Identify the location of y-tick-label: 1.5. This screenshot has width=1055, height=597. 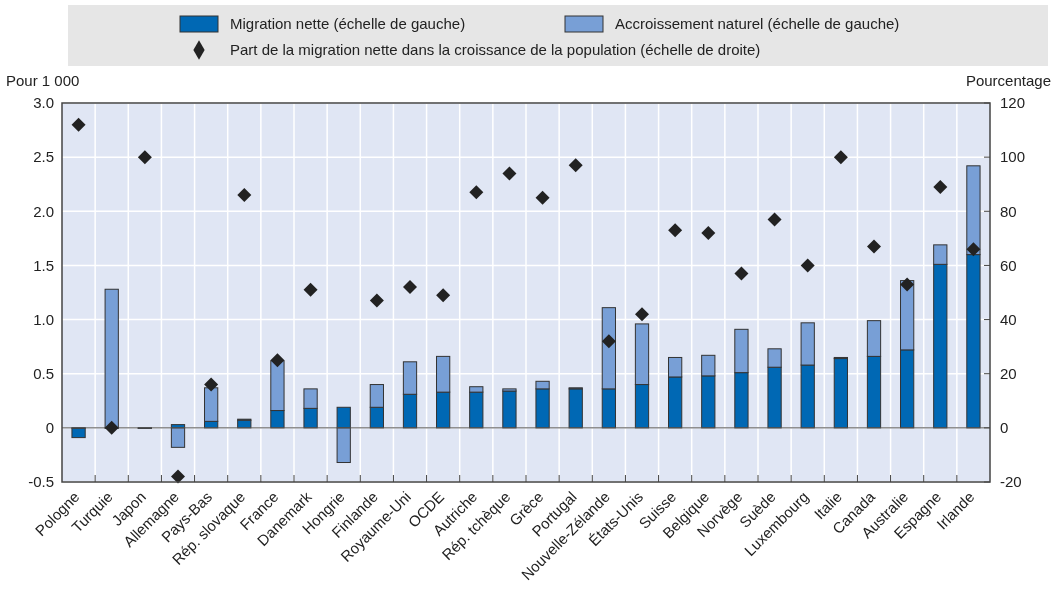
(43, 265).